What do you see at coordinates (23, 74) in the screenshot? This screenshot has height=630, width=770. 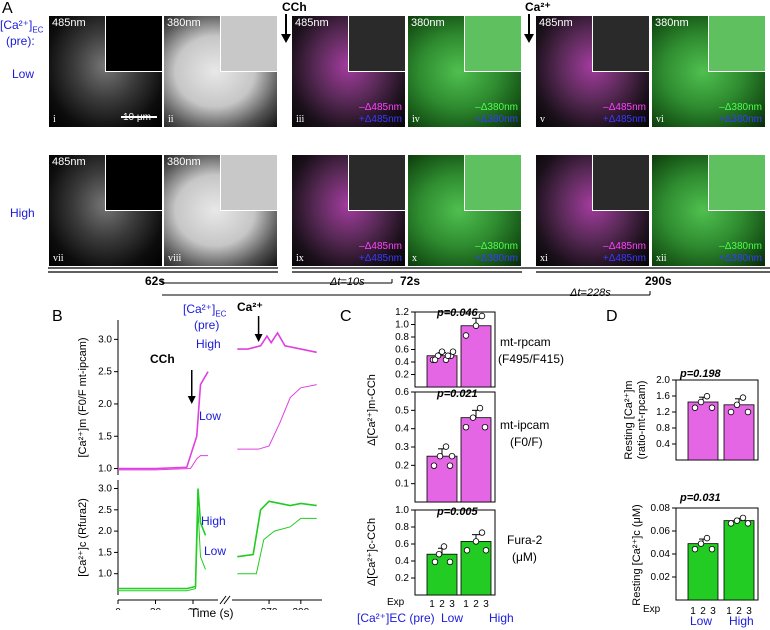 I see `row-low-label: Low` at bounding box center [23, 74].